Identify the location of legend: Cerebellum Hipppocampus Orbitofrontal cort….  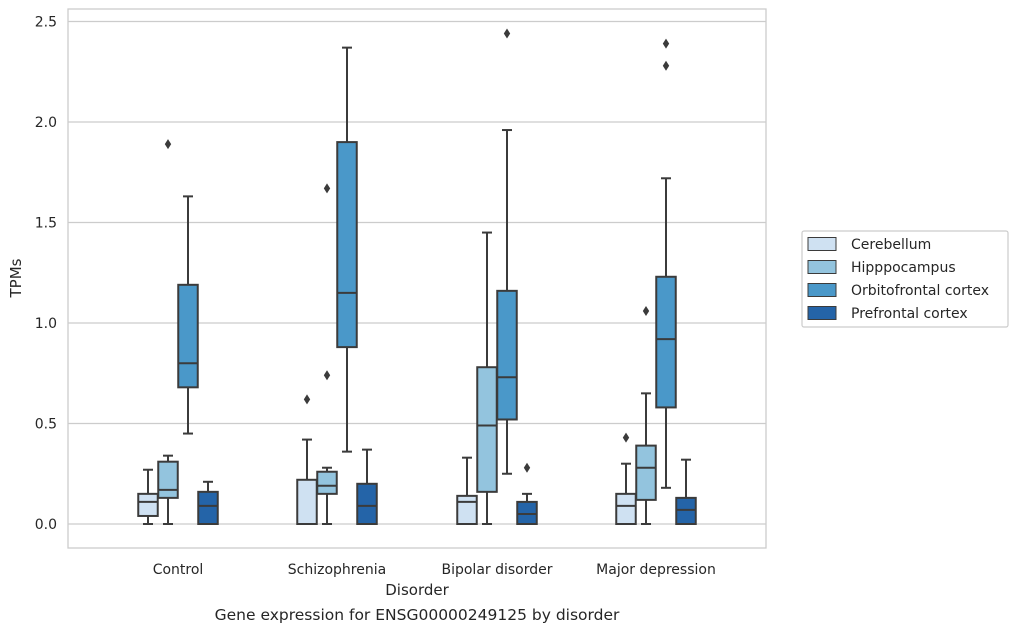
(905, 279).